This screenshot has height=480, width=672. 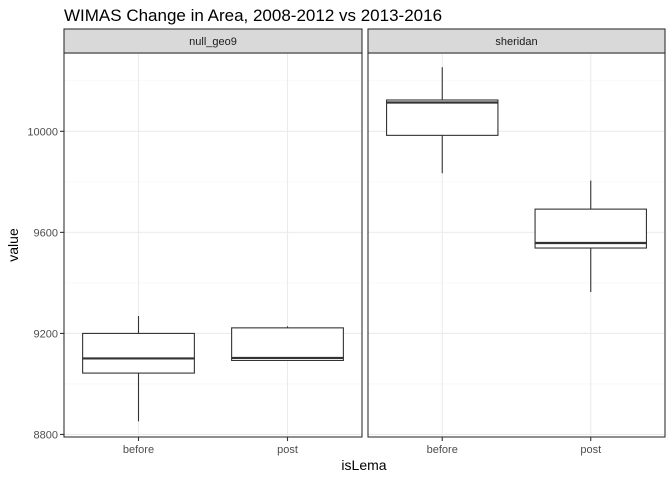 I want to click on x-axis-title: isLema, so click(x=363, y=465).